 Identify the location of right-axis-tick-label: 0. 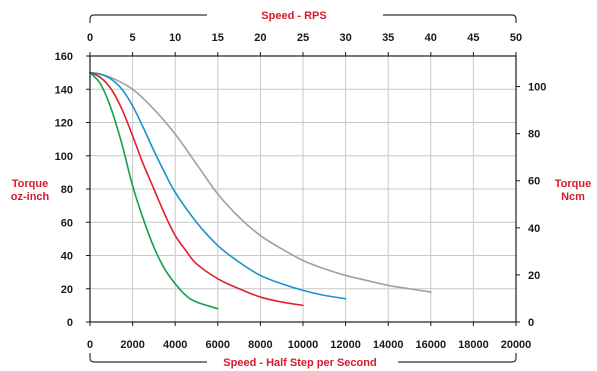
(531, 323).